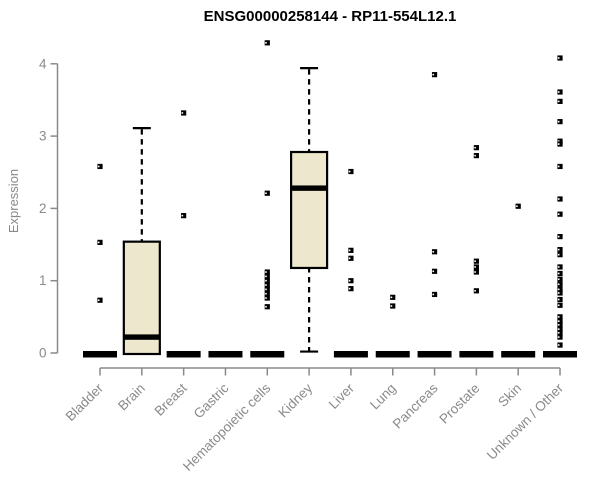  What do you see at coordinates (330, 16) in the screenshot?
I see `chart-title: ENSG00000258144 - RP11-554L12.1` at bounding box center [330, 16].